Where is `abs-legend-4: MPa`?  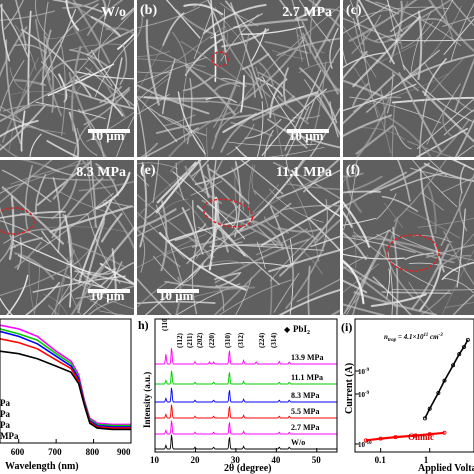 abs-legend-4: MPa is located at coordinates (9, 436).